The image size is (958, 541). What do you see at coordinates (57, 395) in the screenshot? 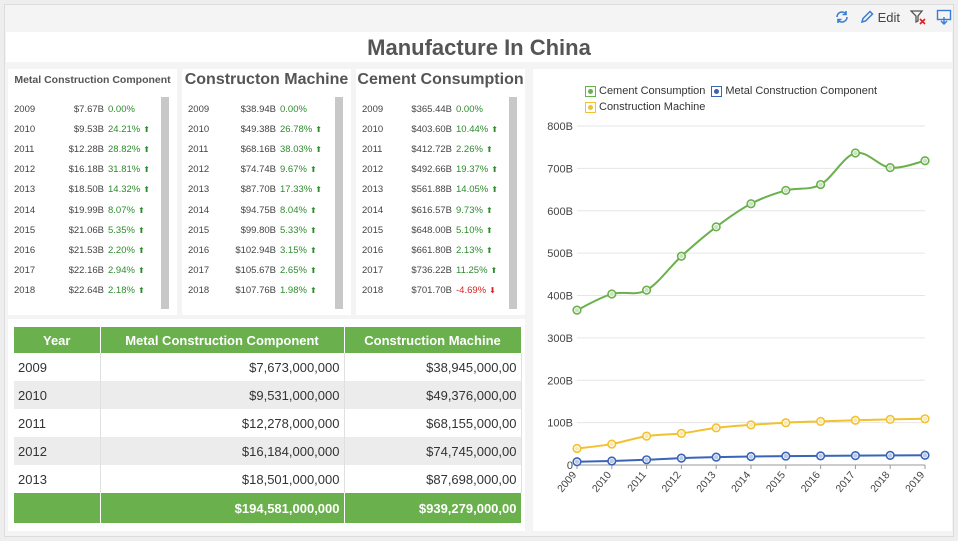
I see `cell-year: 2010` at bounding box center [57, 395].